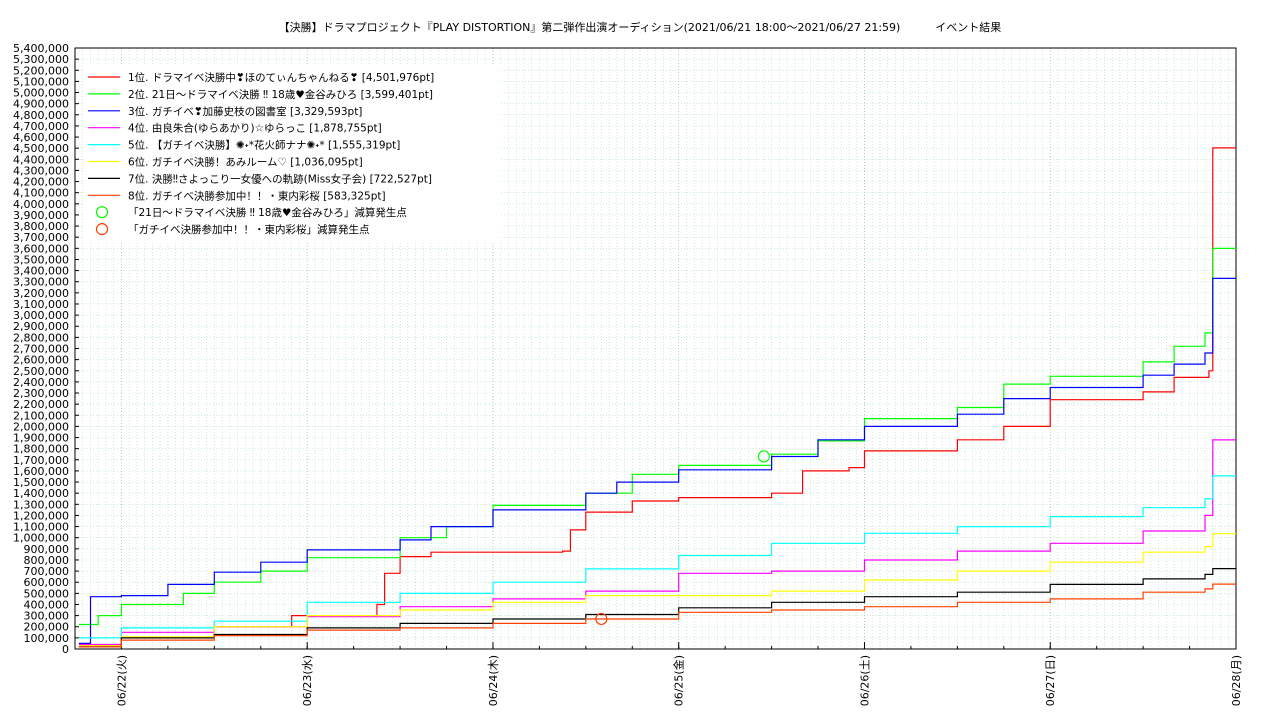  I want to click on x-tick-label: 06/22(火), so click(121, 680).